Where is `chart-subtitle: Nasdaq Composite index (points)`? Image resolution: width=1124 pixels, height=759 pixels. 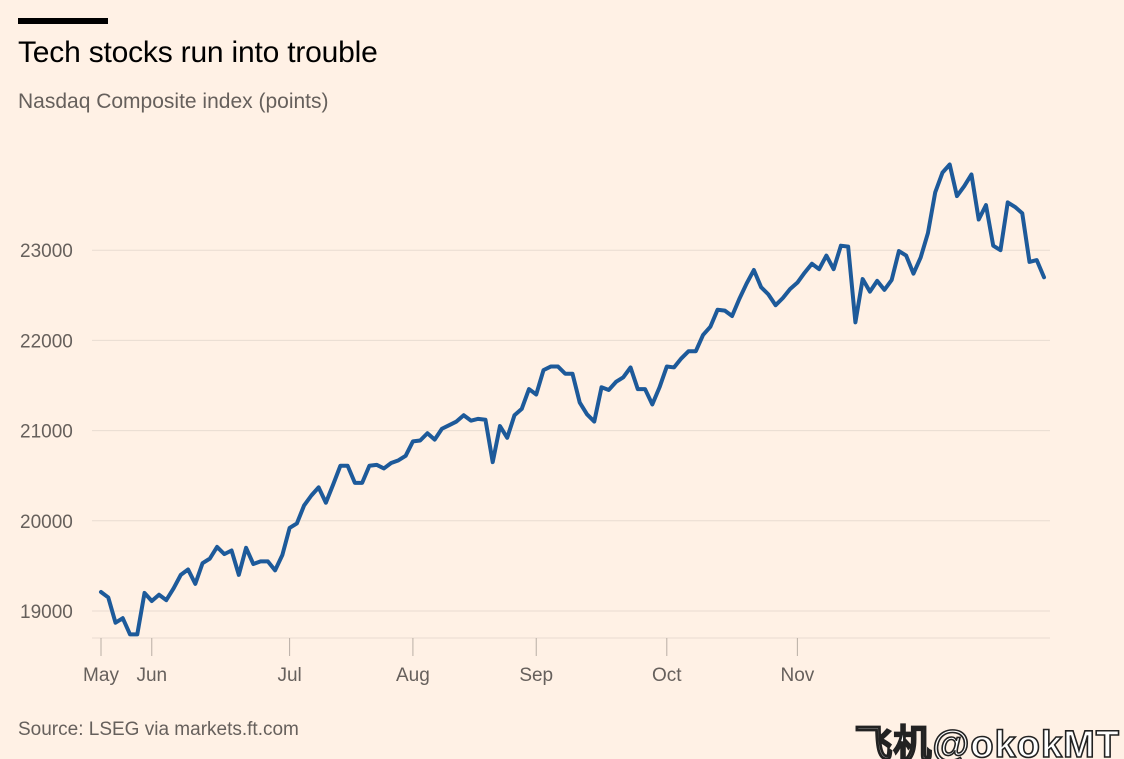 chart-subtitle: Nasdaq Composite index (points) is located at coordinates (173, 101).